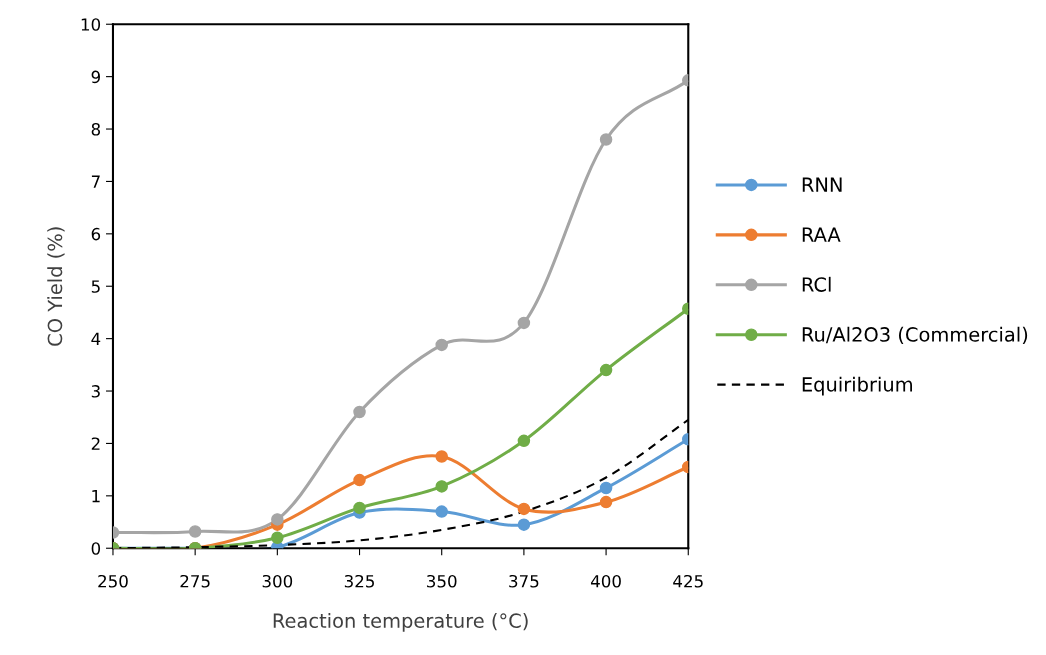  What do you see at coordinates (816, 284) in the screenshot?
I see `legend-label: RCl` at bounding box center [816, 284].